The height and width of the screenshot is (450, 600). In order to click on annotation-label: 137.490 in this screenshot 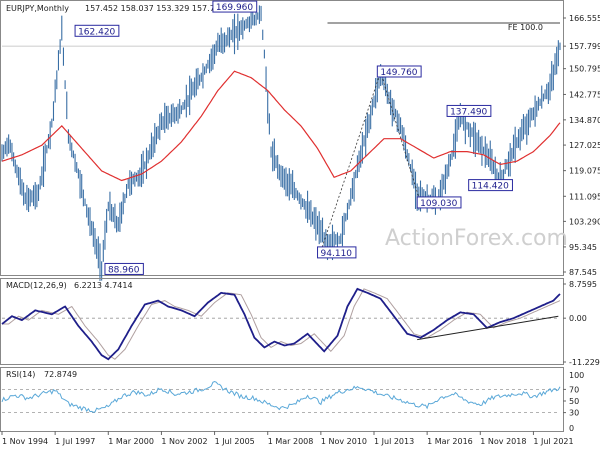, I will do `click(468, 112)`.